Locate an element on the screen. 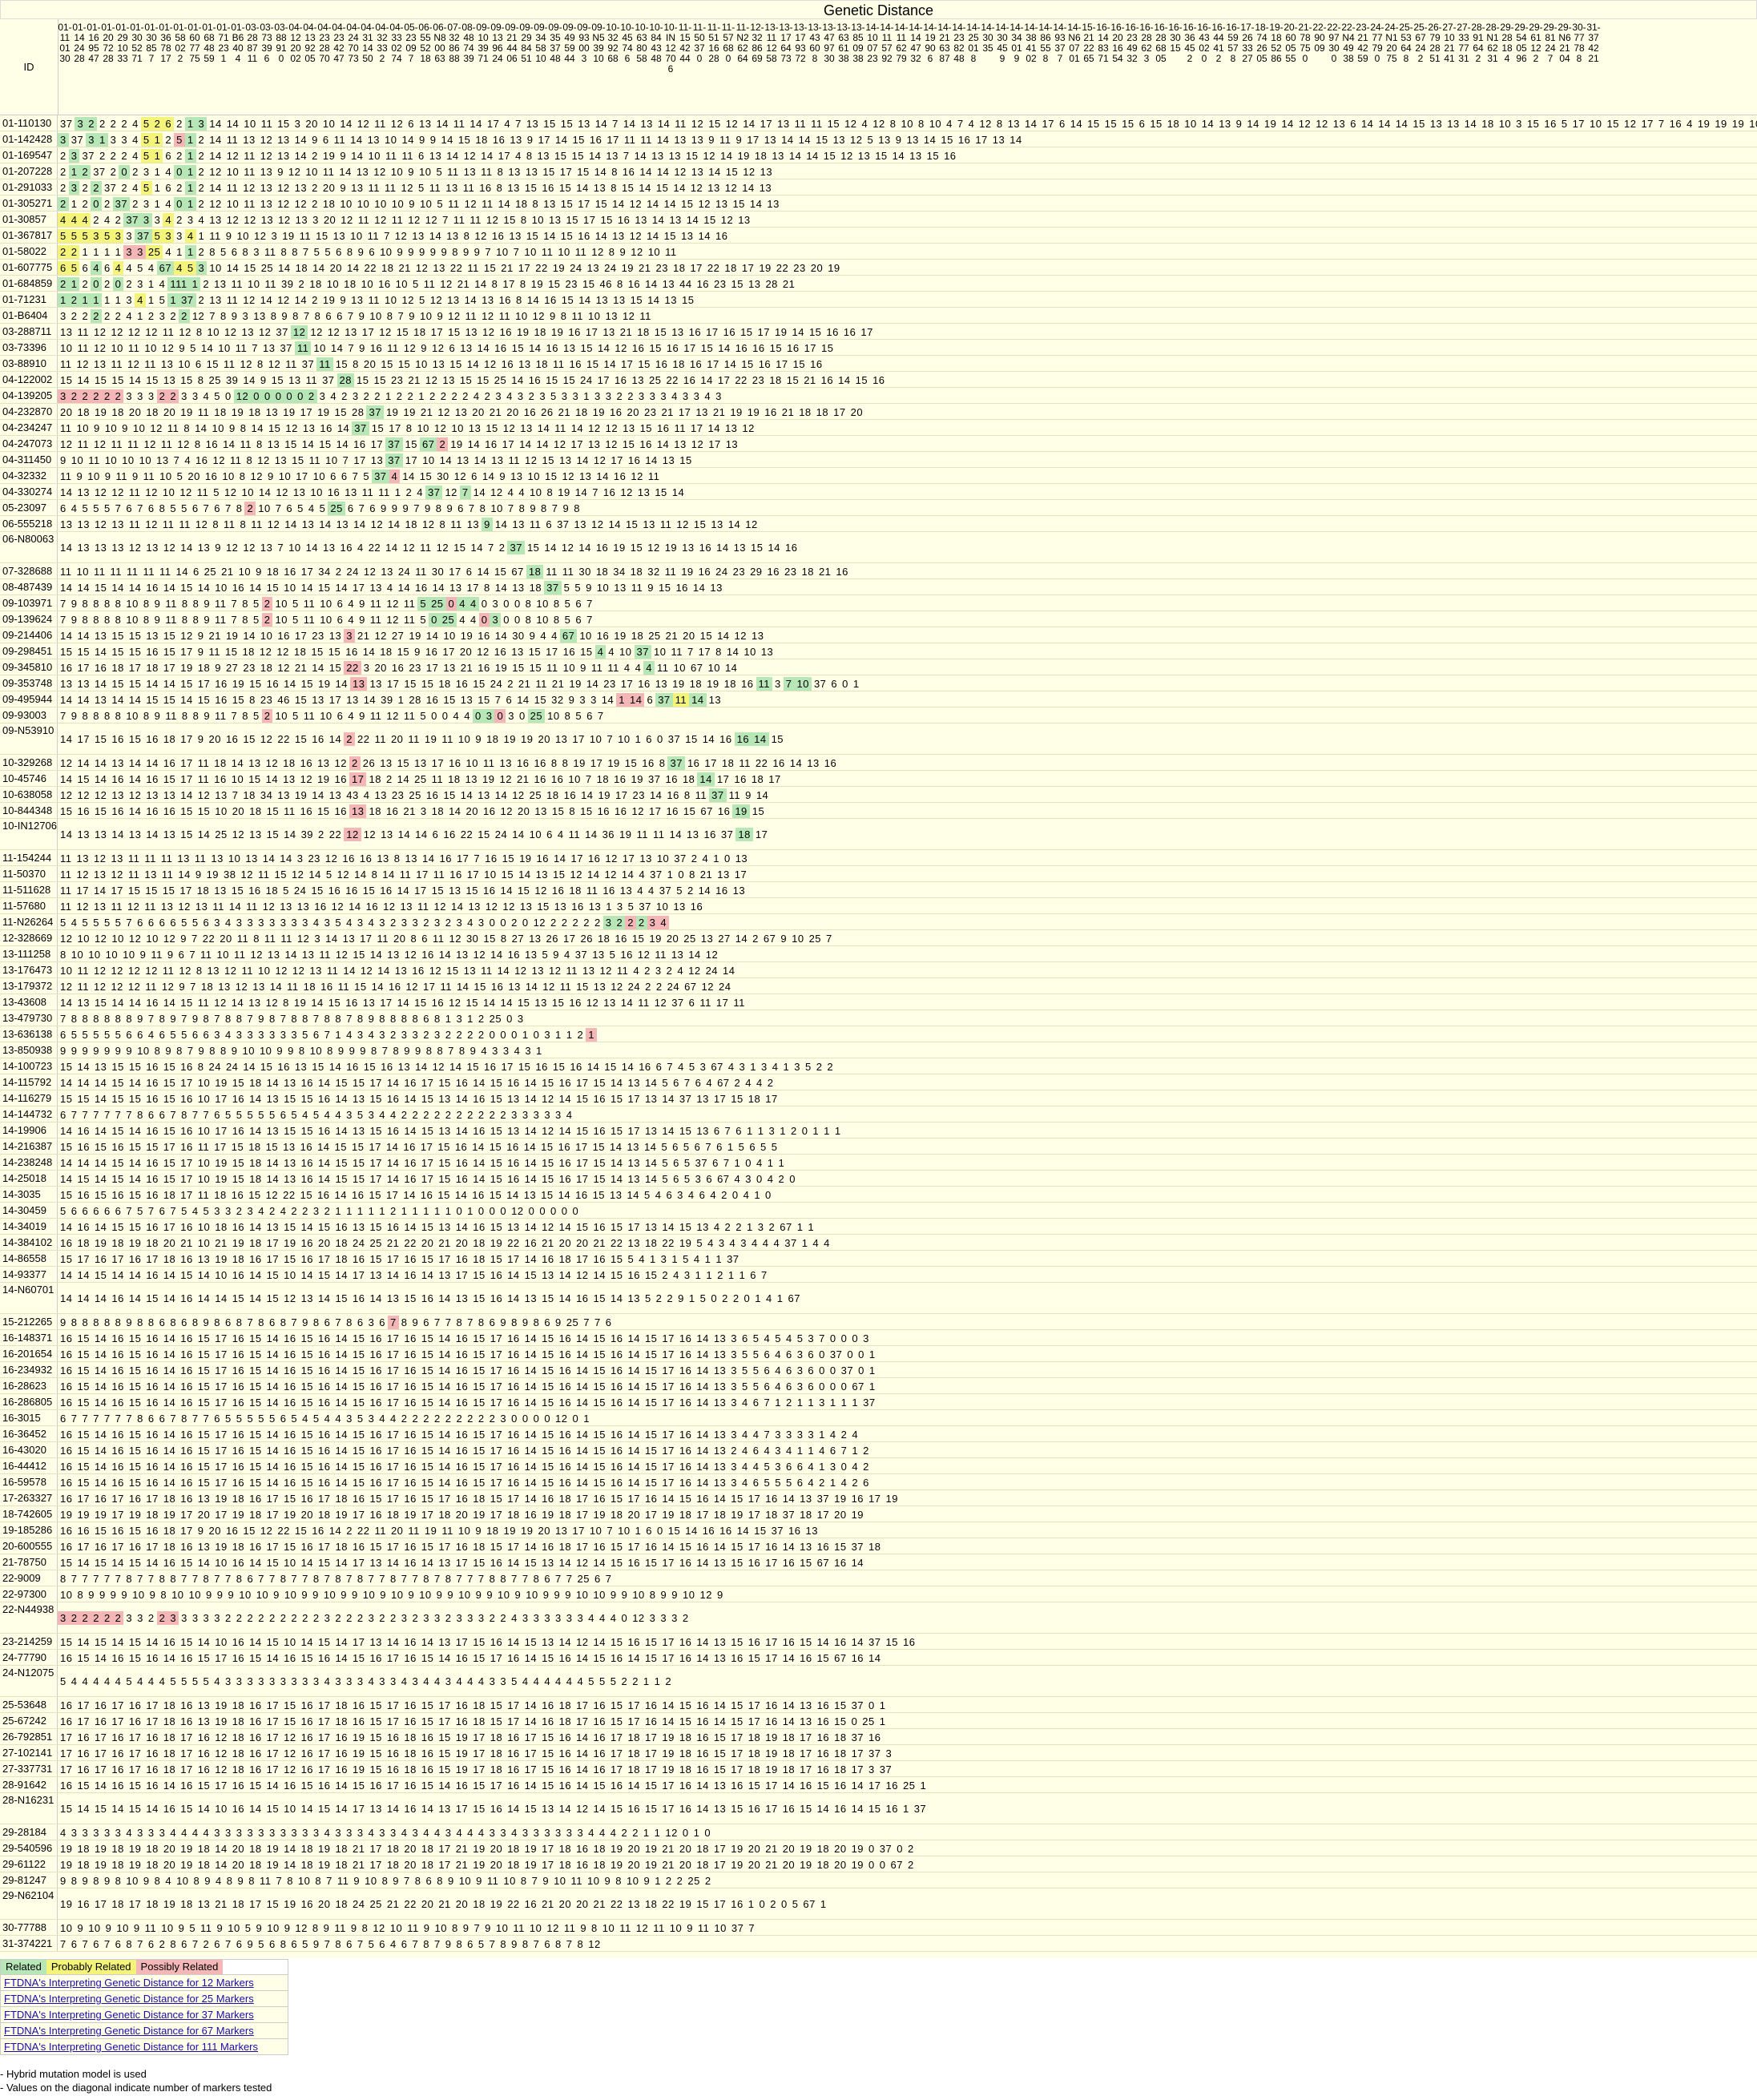  distance-cell: 30 is located at coordinates (438, 572).